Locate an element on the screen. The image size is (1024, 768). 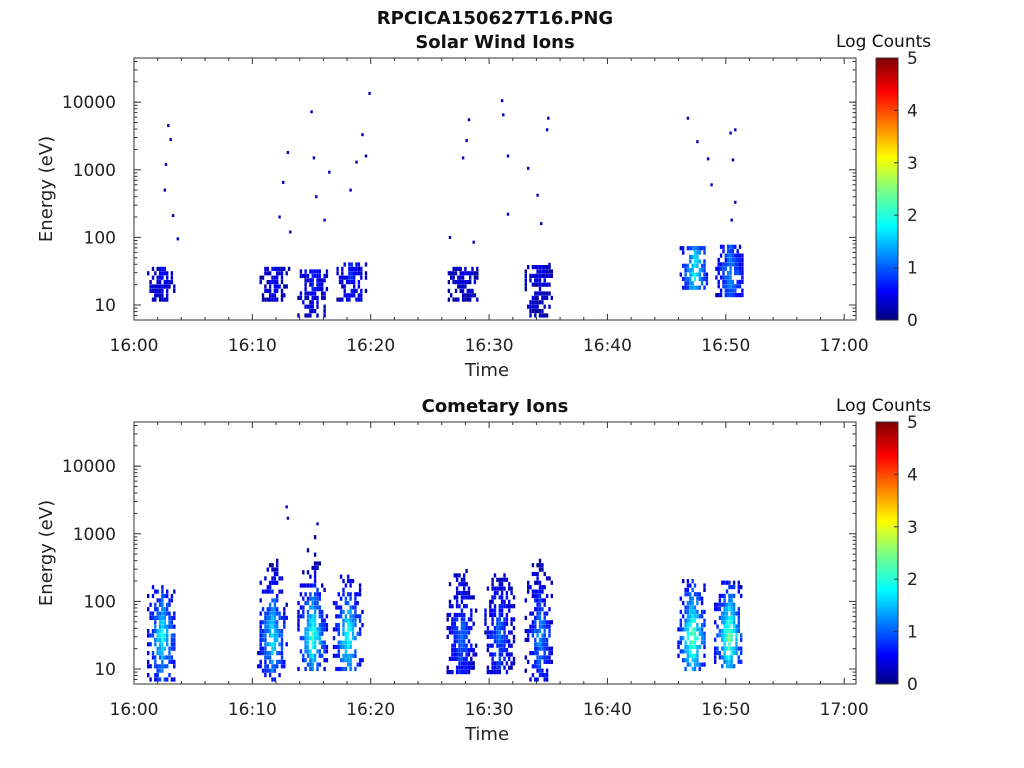
x-tick-label: 16:50 is located at coordinates (725, 346).